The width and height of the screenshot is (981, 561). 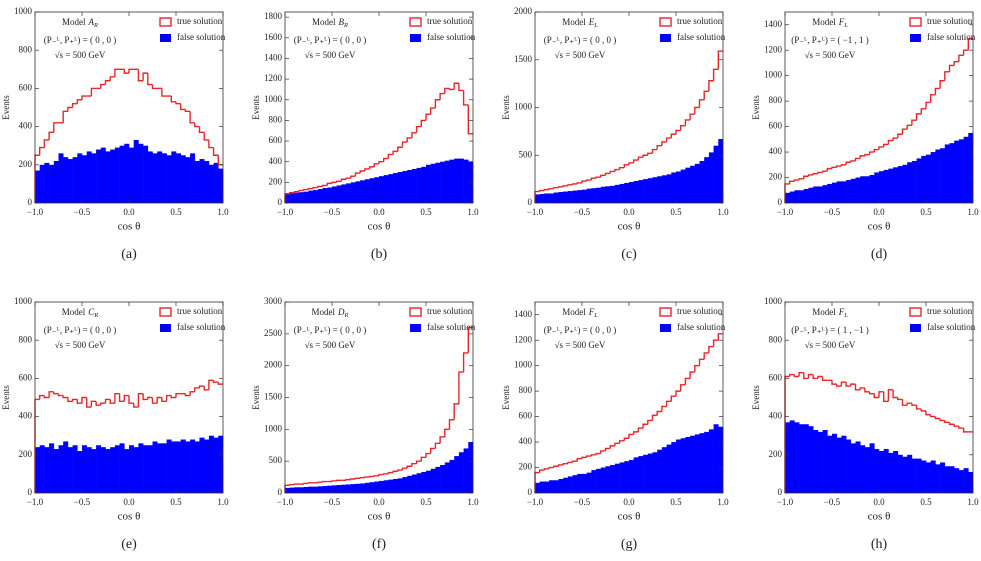 I want to click on model-word: Model, so click(x=324, y=312).